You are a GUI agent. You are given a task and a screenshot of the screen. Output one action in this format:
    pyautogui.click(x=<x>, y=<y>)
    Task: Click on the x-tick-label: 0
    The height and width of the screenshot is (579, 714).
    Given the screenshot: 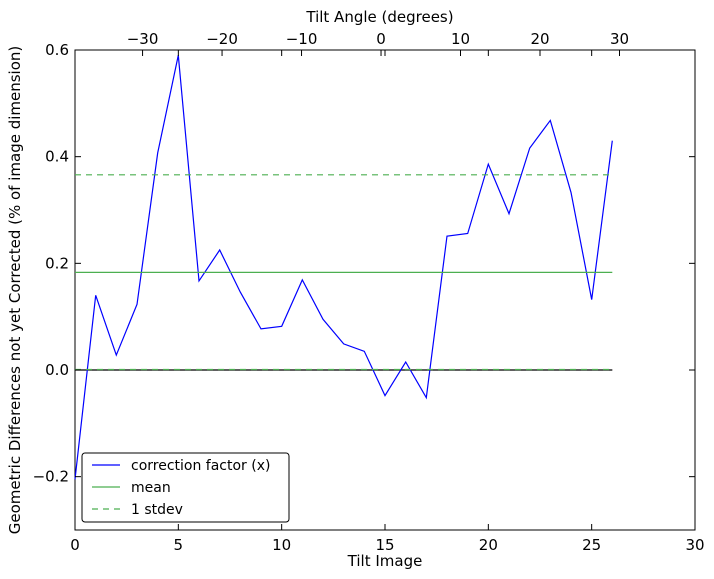 What is the action you would take?
    pyautogui.click(x=75, y=545)
    